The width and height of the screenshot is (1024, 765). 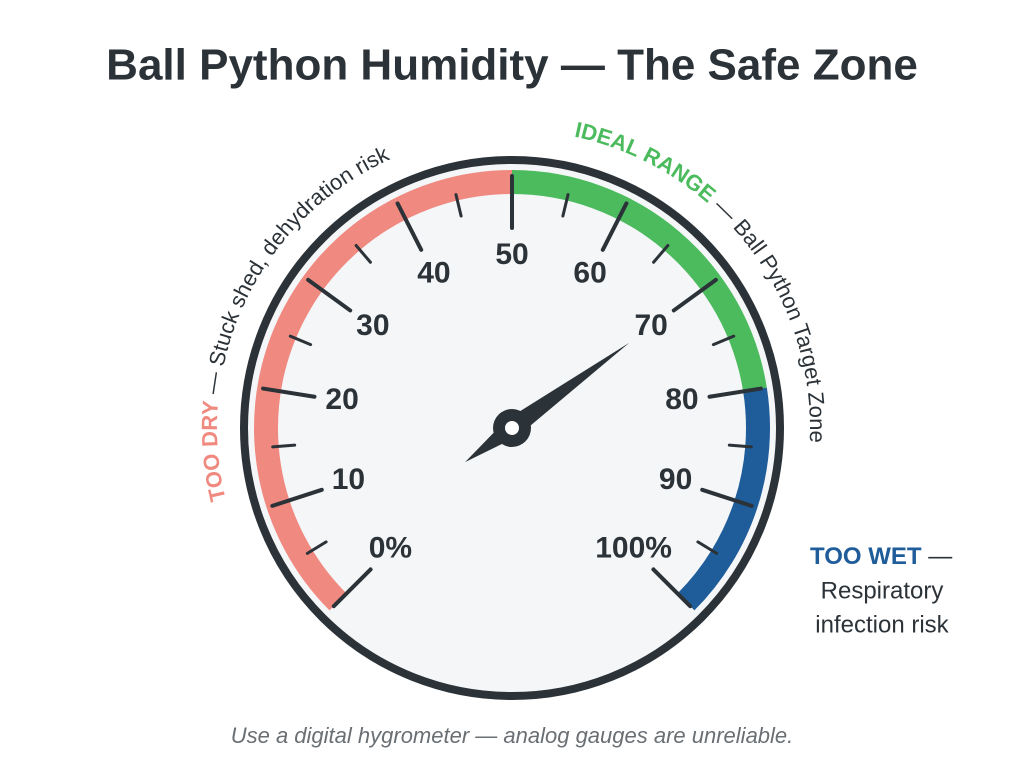 I want to click on tick-label: 90, so click(x=675, y=479).